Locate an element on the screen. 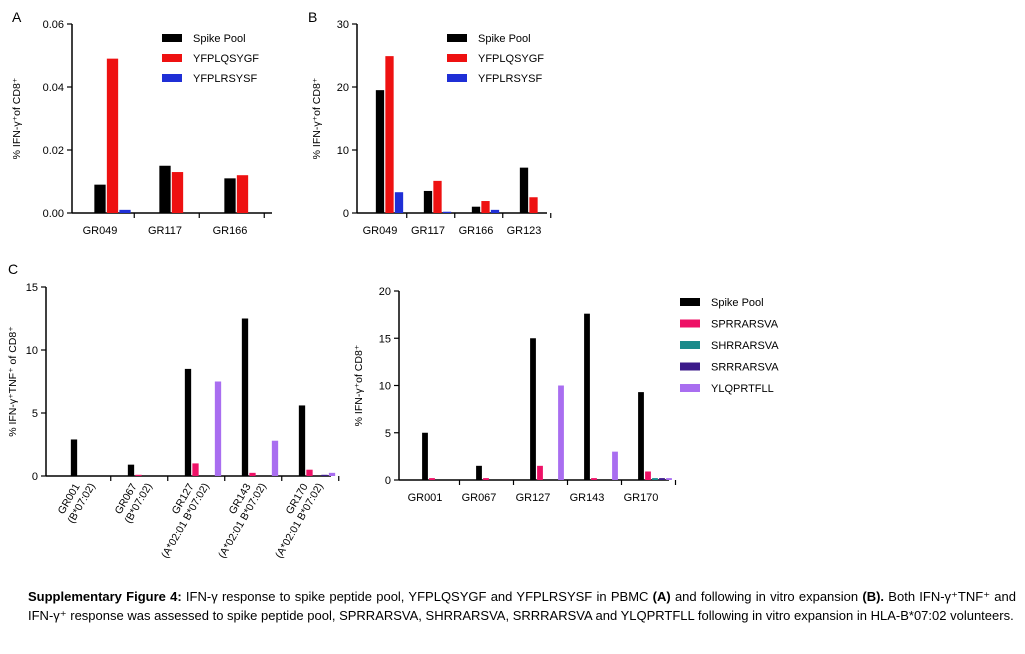 The height and width of the screenshot is (654, 1025). c3-bar-srrrarsva-gr170 is located at coordinates (662, 479).